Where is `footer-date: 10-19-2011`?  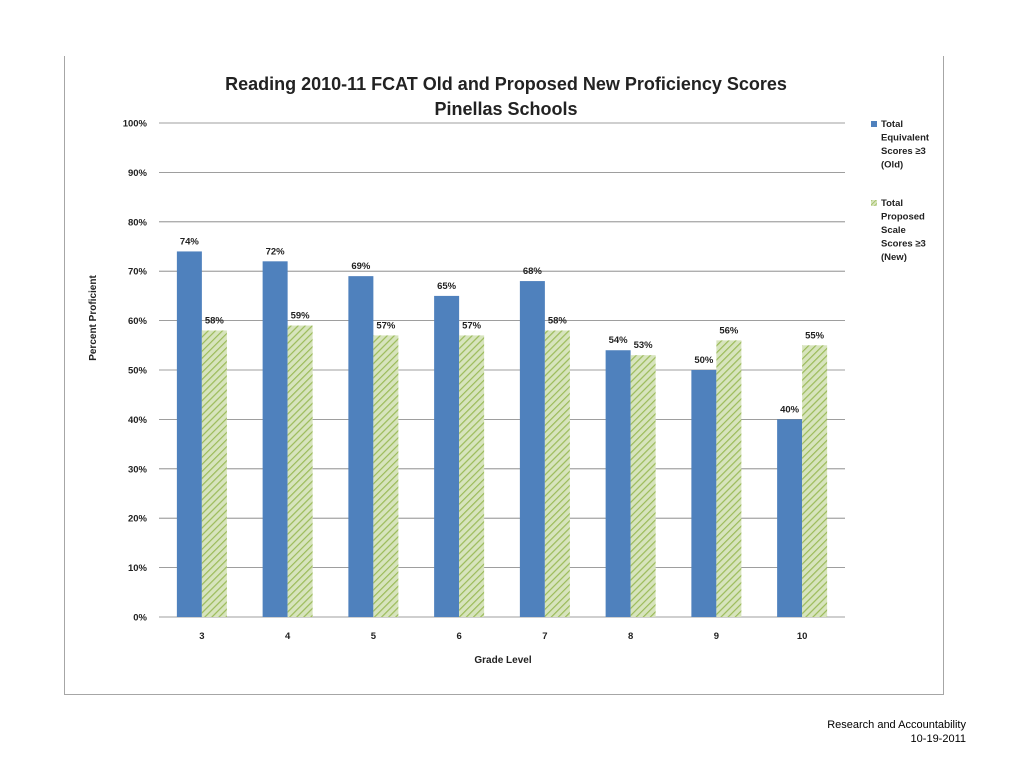 footer-date: 10-19-2011 is located at coordinates (938, 739).